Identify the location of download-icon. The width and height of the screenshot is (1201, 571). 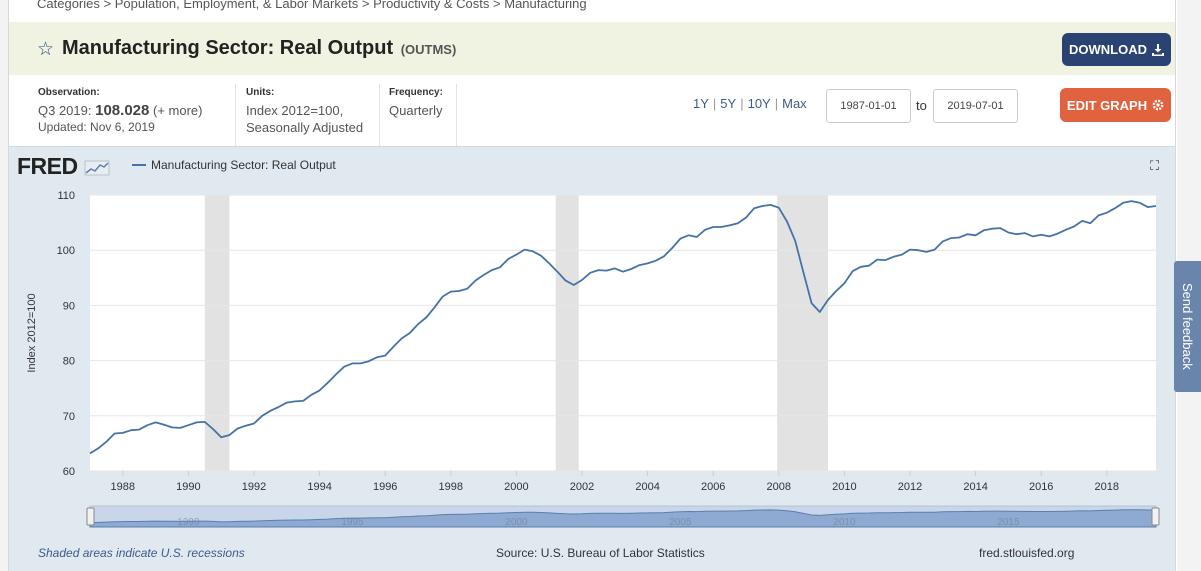
(1158, 49).